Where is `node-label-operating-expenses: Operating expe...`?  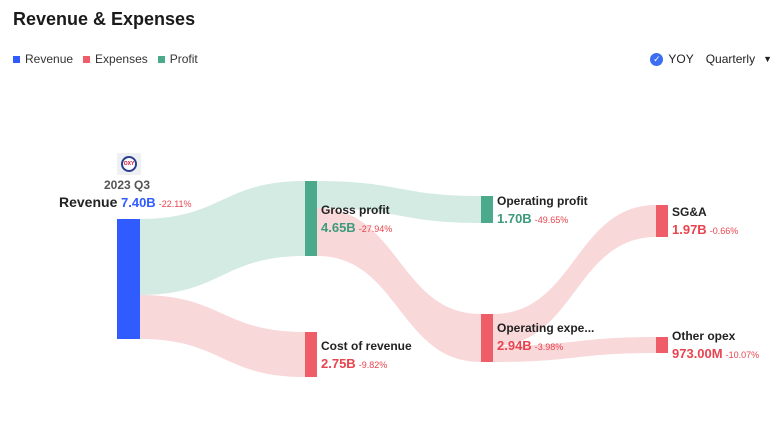 node-label-operating-expenses: Operating expe... is located at coordinates (546, 328).